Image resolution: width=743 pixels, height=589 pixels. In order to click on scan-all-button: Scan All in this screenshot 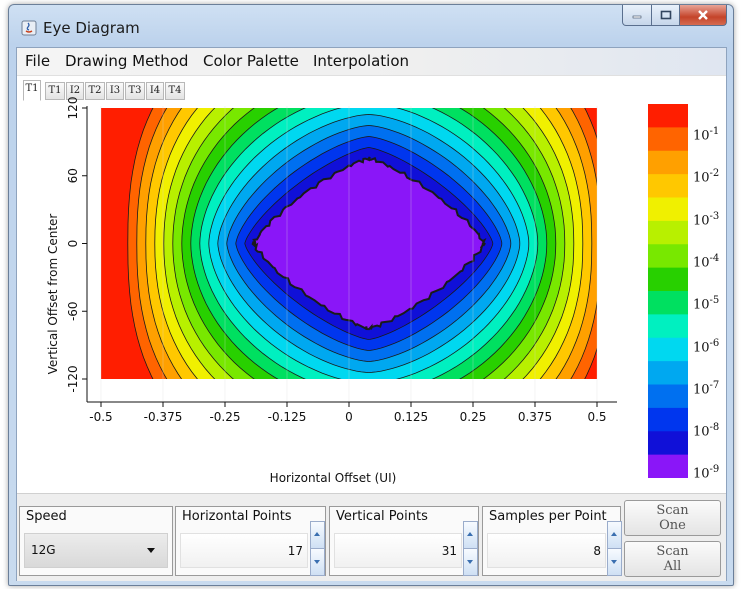, I will do `click(672, 559)`.